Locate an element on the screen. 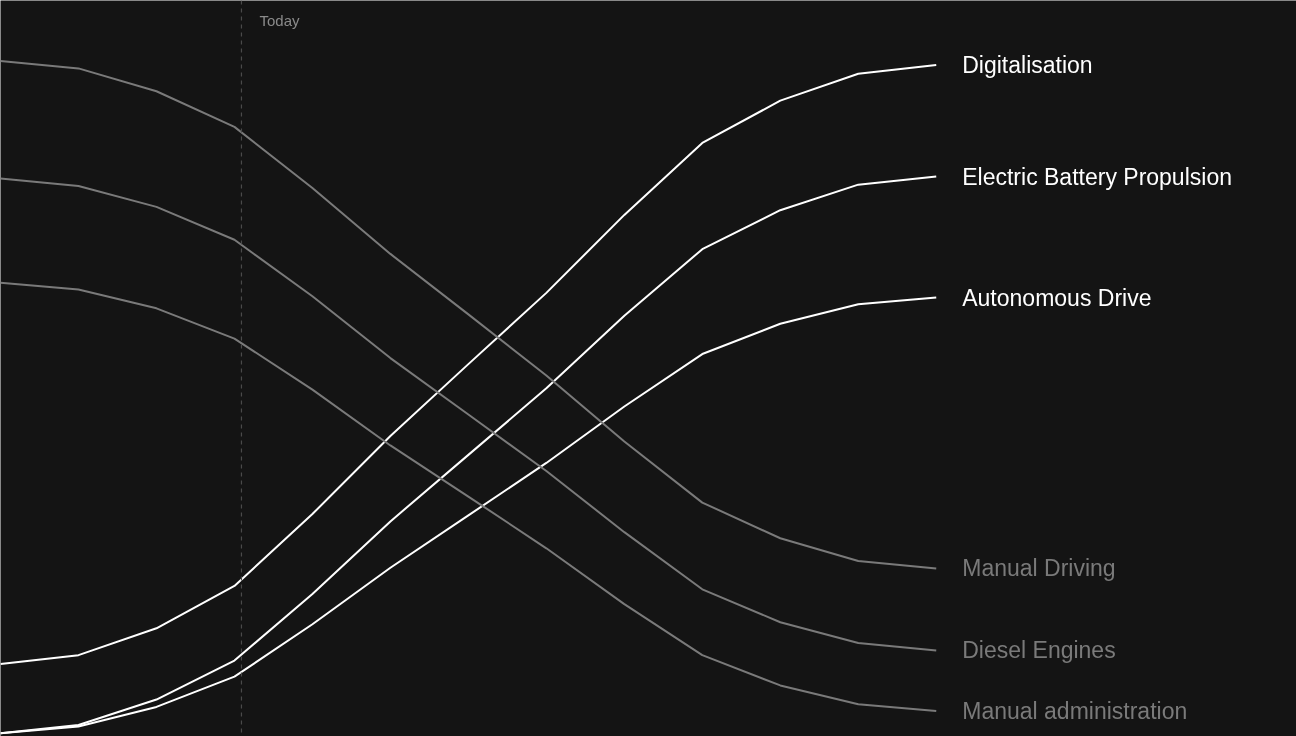  series-label: Manual Driving is located at coordinates (1039, 568).